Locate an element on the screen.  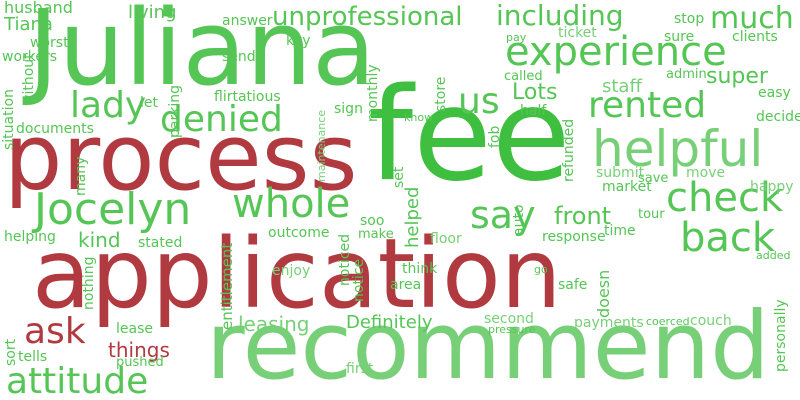
word-sort: first is located at coordinates (360, 369).